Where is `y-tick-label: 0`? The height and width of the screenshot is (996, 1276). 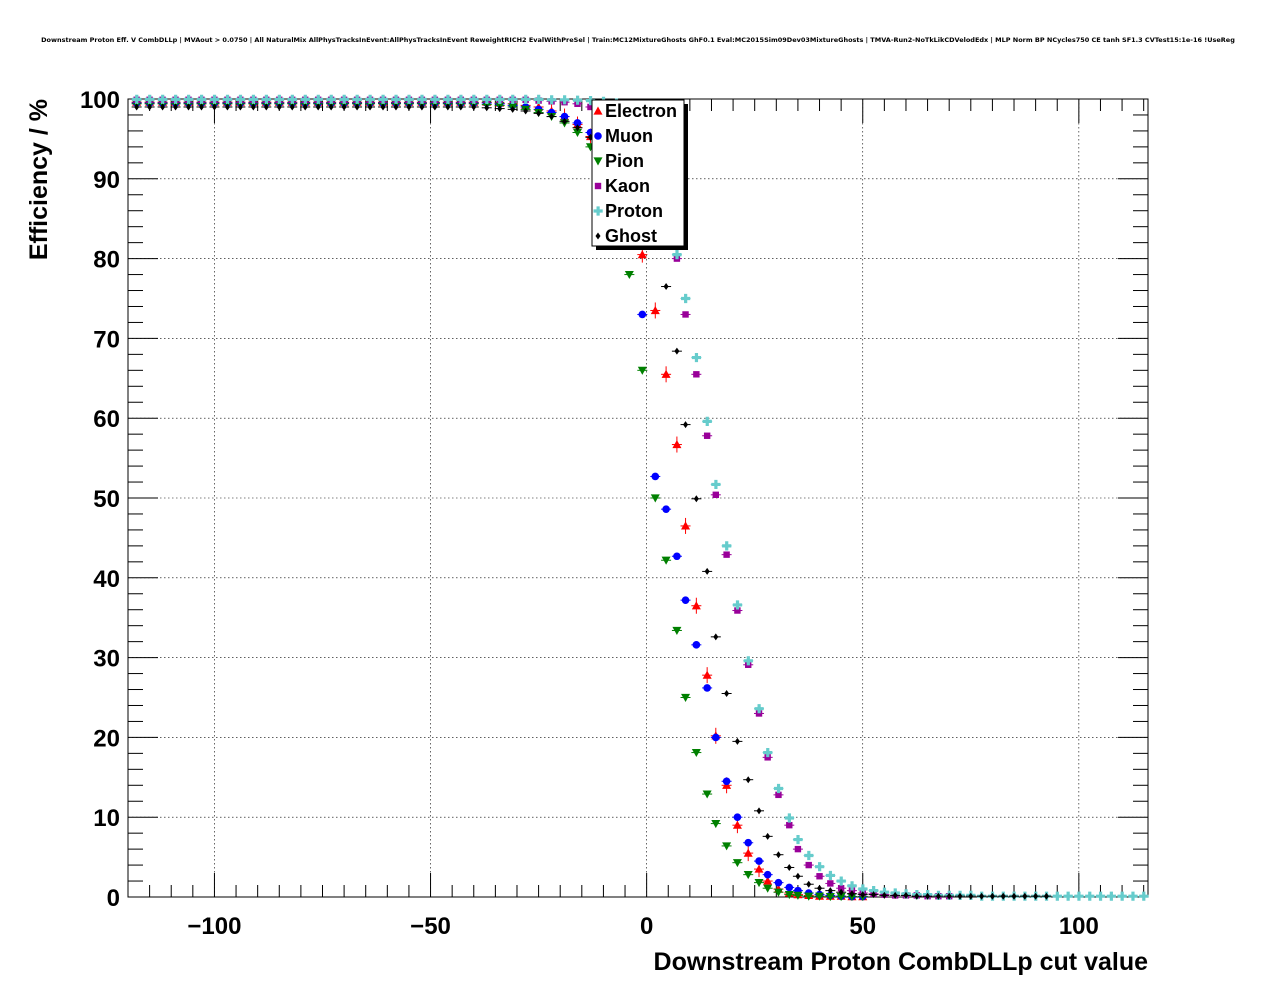
y-tick-label: 0 is located at coordinates (113, 898).